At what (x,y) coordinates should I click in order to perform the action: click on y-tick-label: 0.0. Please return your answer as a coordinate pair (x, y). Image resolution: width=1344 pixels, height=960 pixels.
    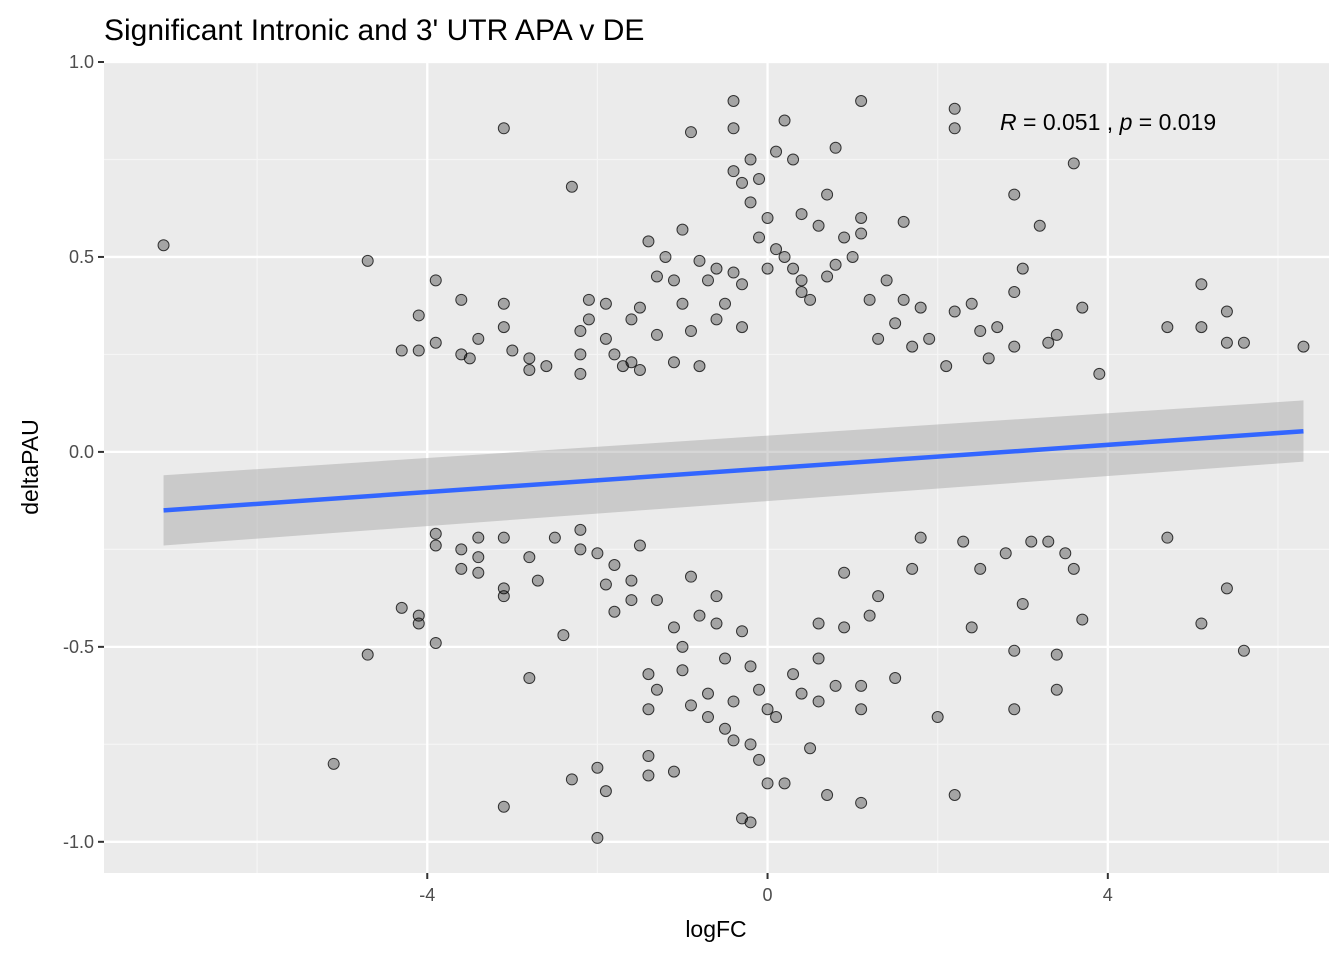
    Looking at the image, I should click on (81, 452).